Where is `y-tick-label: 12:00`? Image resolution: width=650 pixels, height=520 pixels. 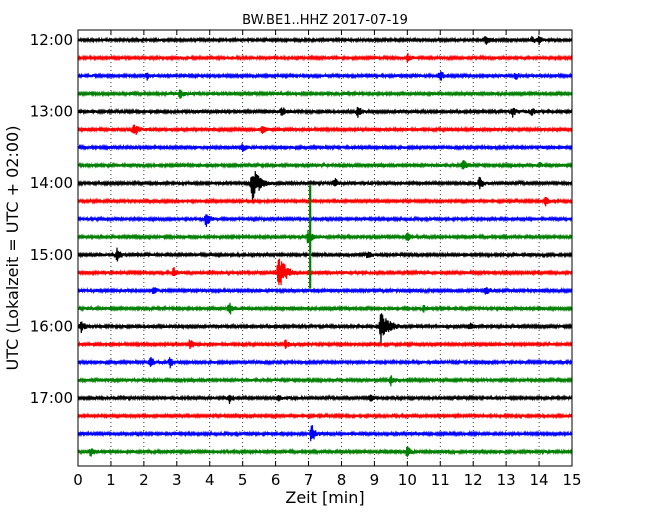
y-tick-label: 12:00 is located at coordinates (51, 40).